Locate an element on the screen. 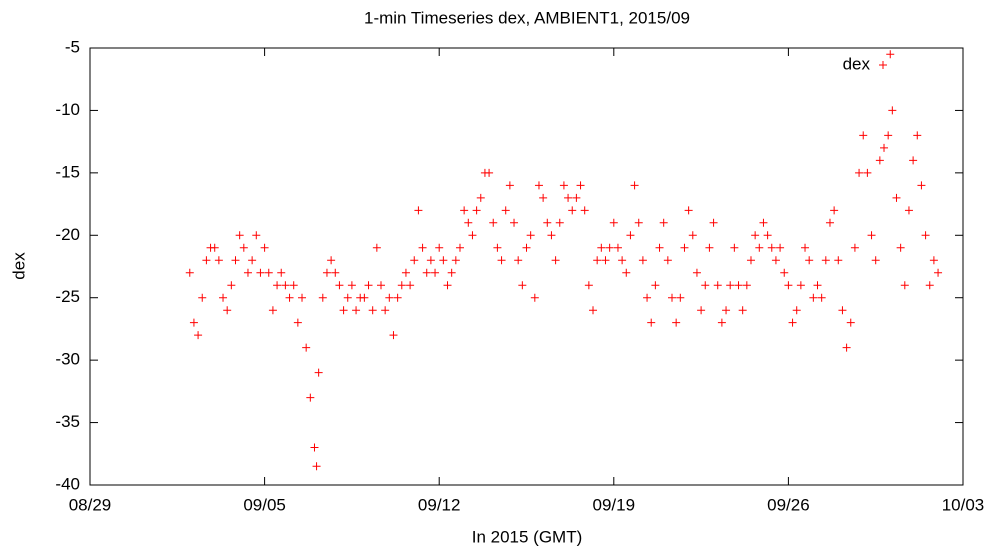 The image size is (998, 559). legend-label: dex is located at coordinates (857, 63).